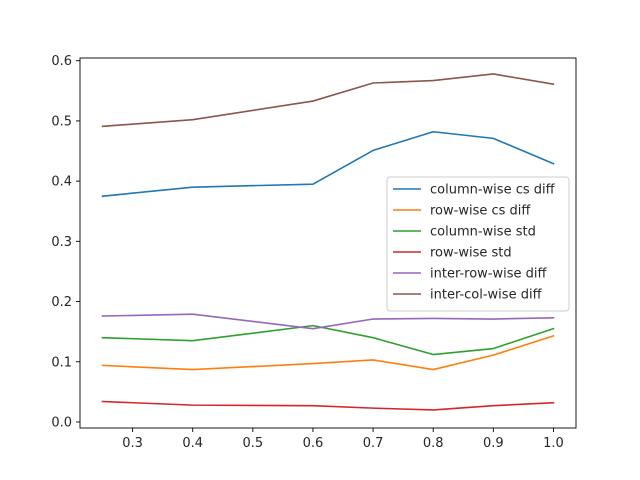 Image resolution: width=640 pixels, height=480 pixels. I want to click on x-tick-label: 0.6, so click(313, 443).